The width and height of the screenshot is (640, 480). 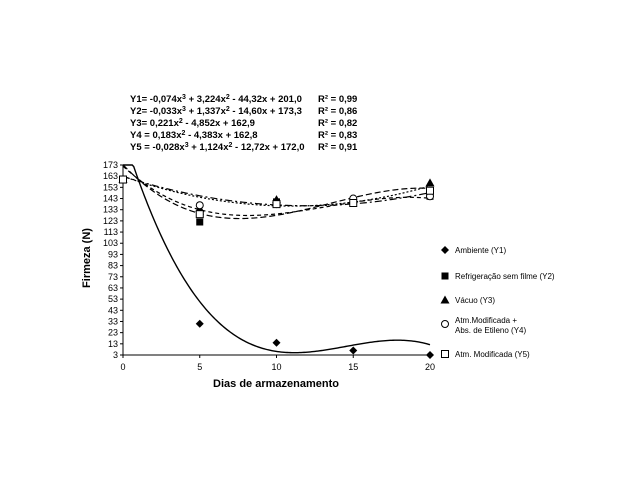 I want to click on y-tick-label: 43, so click(x=113, y=310).